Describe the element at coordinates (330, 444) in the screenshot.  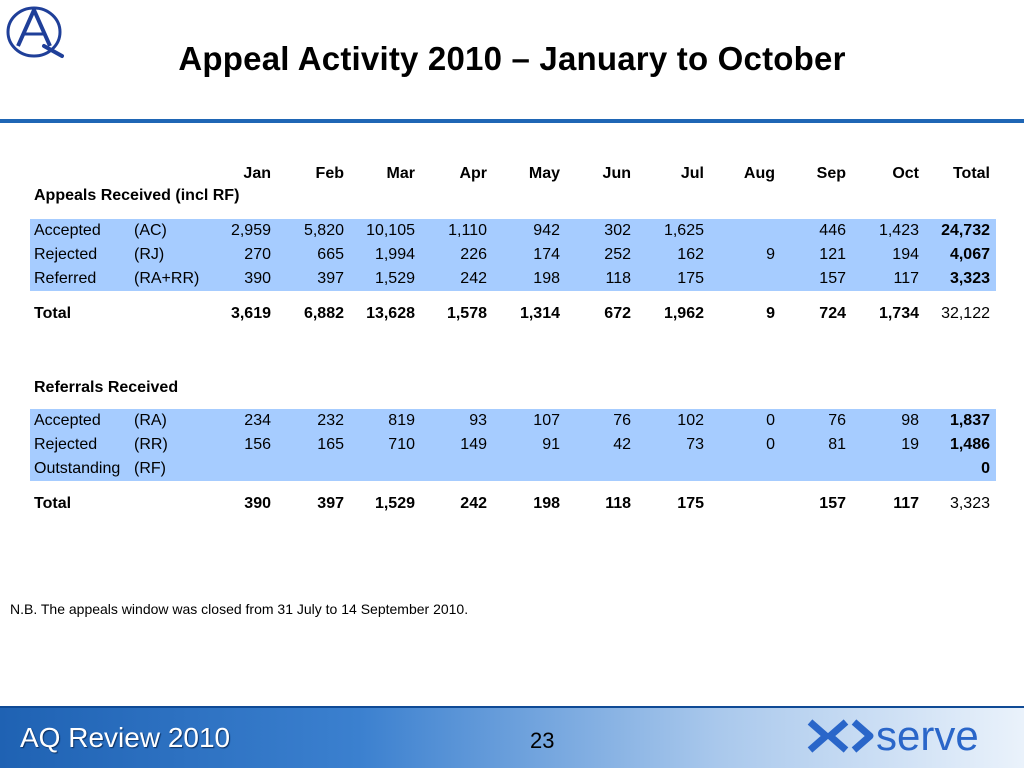
I see `table-cell: 165` at that location.